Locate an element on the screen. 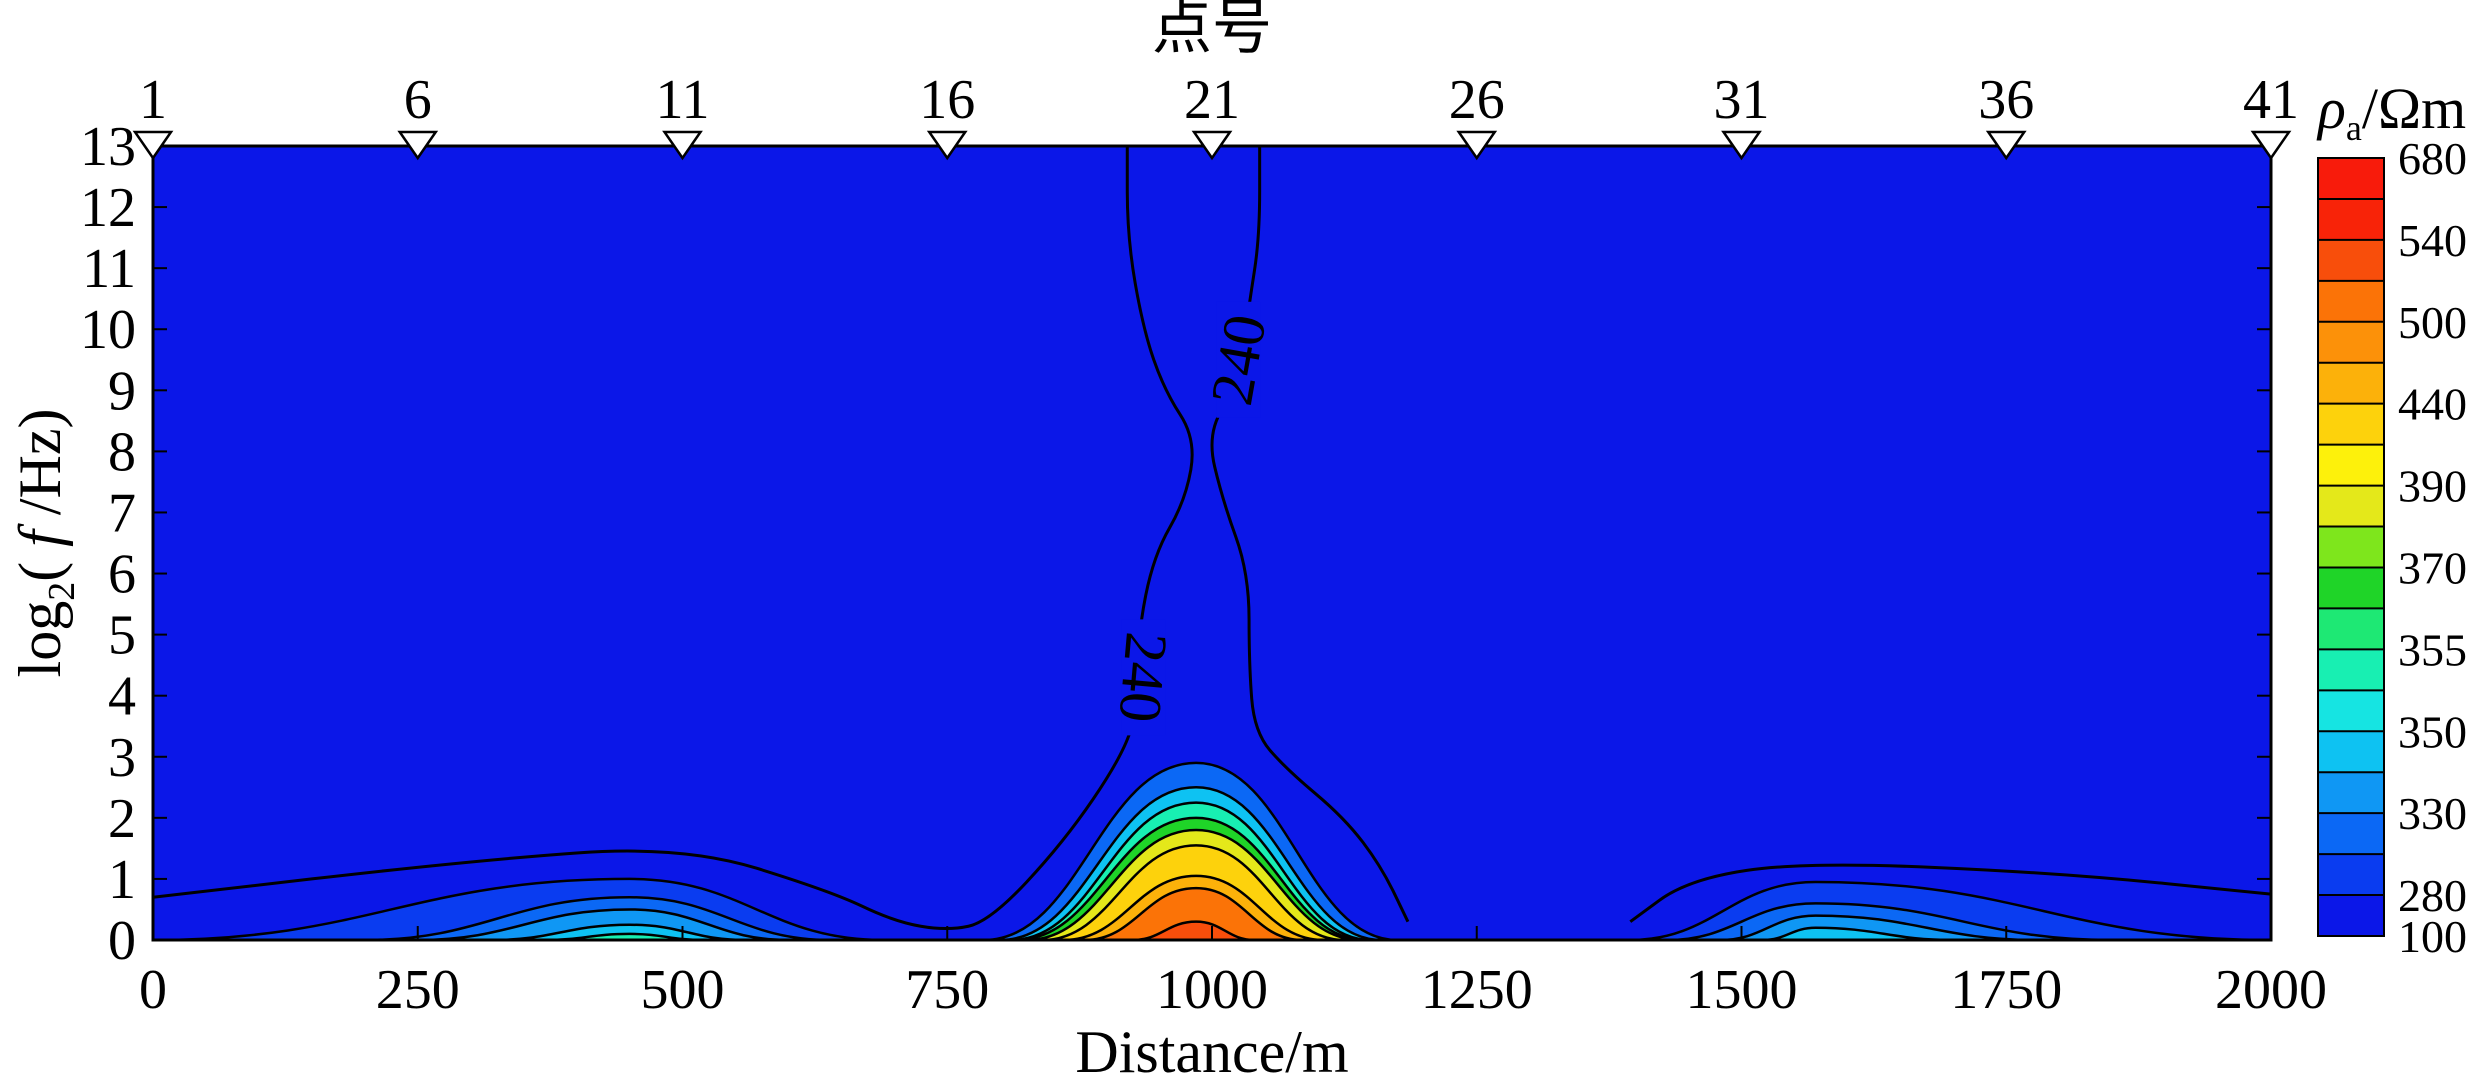  y-tick-label: 2 is located at coordinates (122, 819).